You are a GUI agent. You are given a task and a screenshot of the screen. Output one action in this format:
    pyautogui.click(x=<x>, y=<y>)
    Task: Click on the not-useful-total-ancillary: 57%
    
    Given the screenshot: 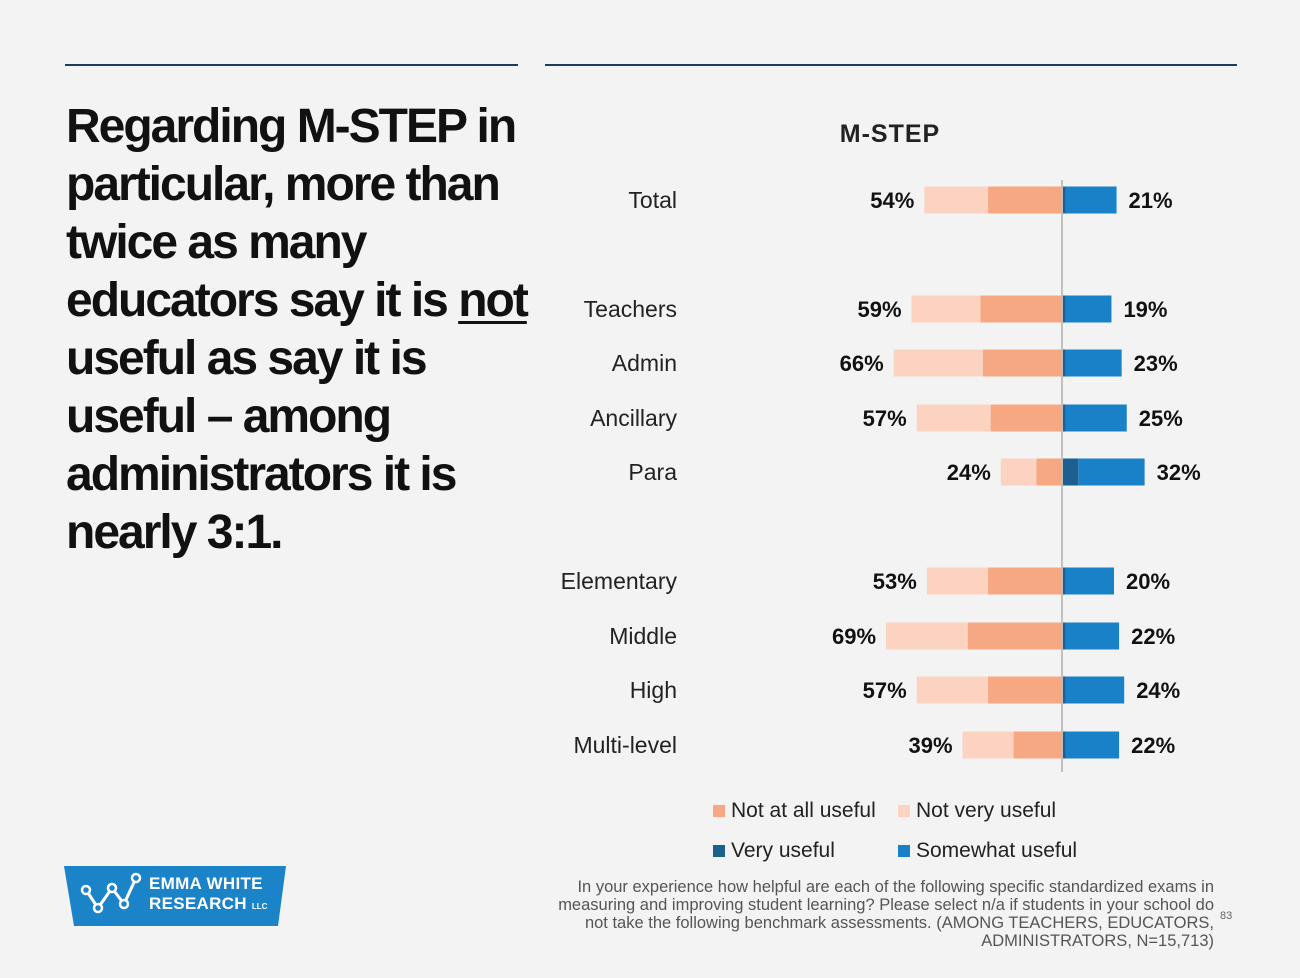 What is the action you would take?
    pyautogui.click(x=885, y=418)
    